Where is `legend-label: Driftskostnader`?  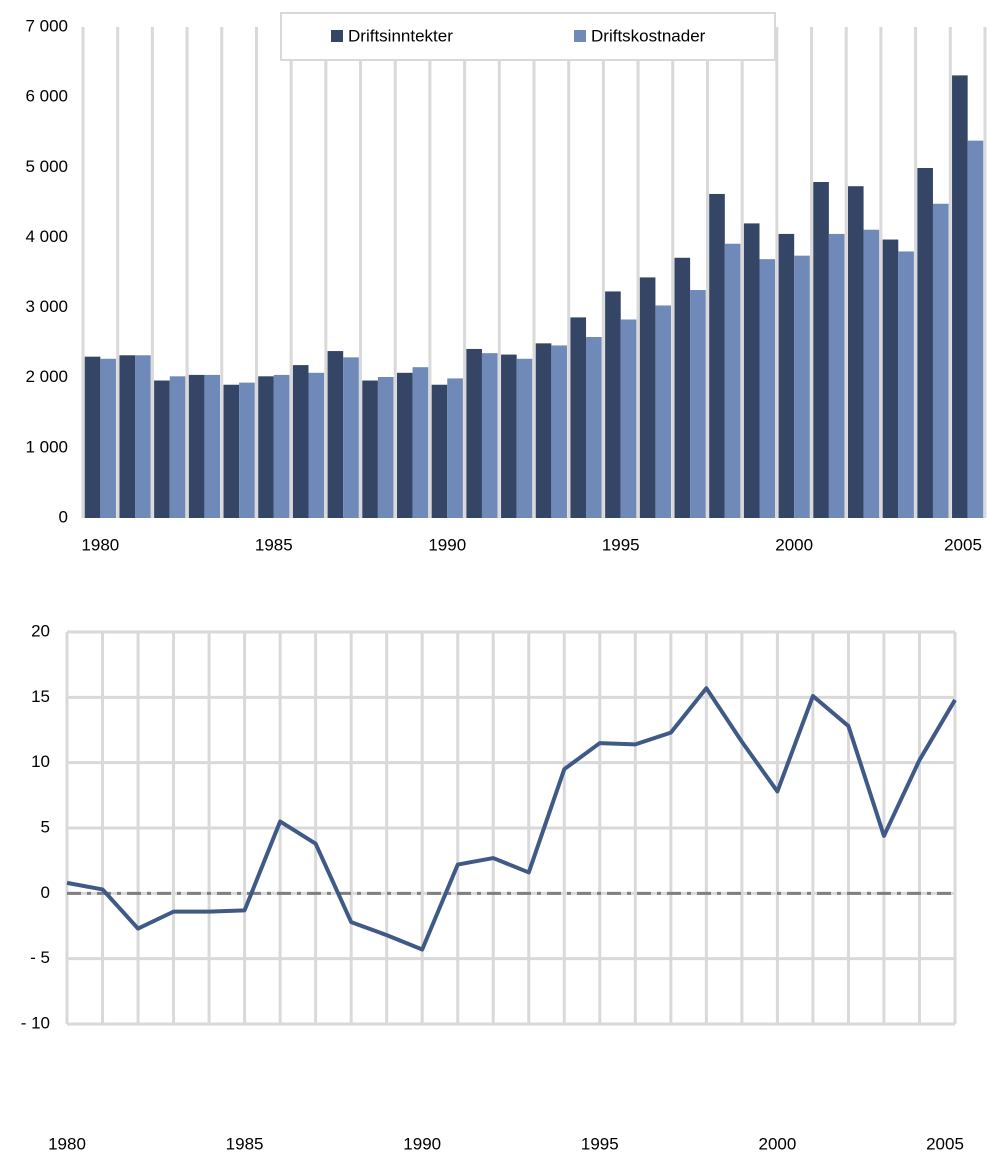
legend-label: Driftskostnader is located at coordinates (648, 35).